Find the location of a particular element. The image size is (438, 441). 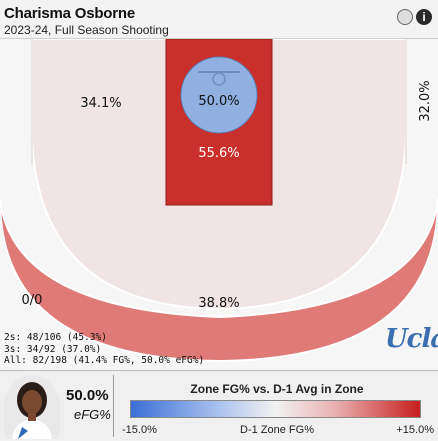

legend-min-label: -15.0% is located at coordinates (139, 430).